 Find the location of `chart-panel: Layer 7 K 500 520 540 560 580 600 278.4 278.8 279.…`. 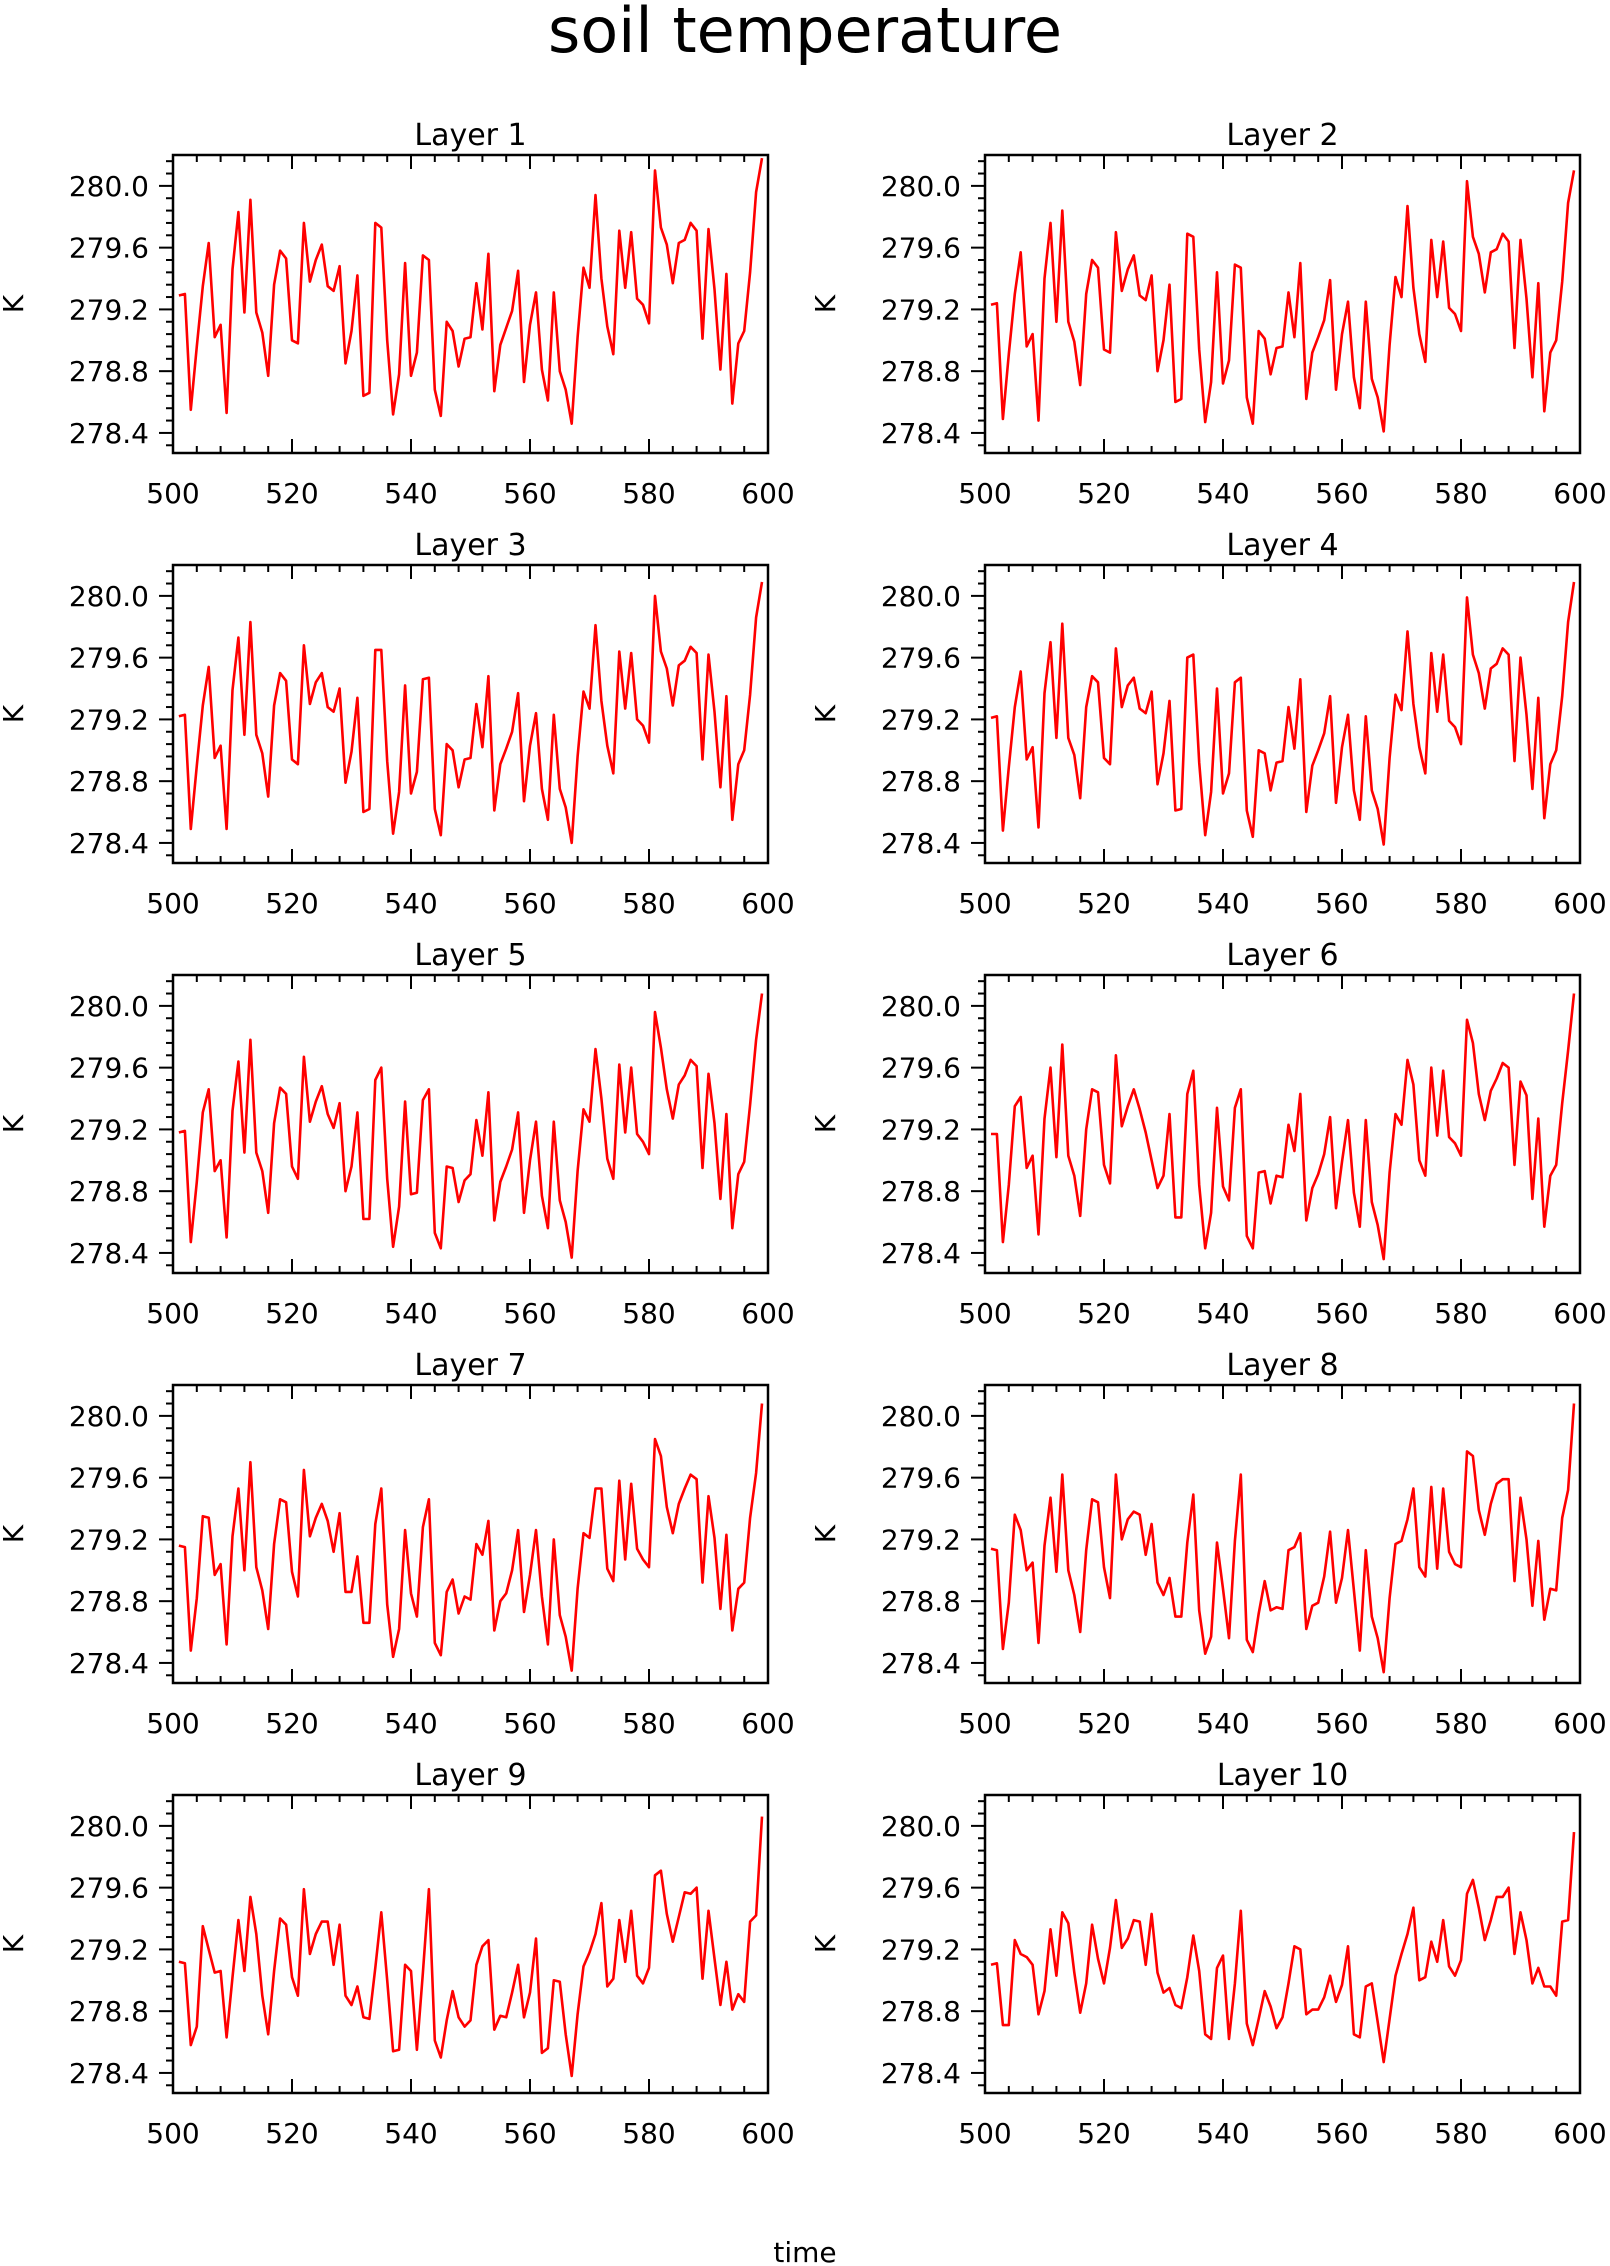

chart-panel: Layer 7 K 500 520 540 560 580 600 278.4 278.8 279.… is located at coordinates (397, 1544).